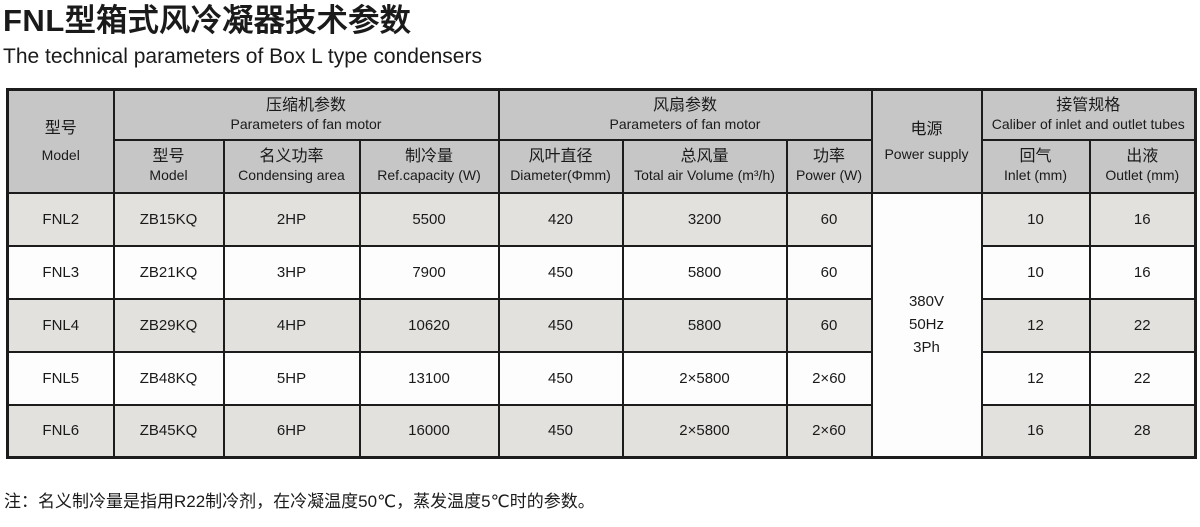 Image resolution: width=1200 pixels, height=527 pixels. What do you see at coordinates (1035, 175) in the screenshot?
I see `header-inlet-en: Inlet (mm)` at bounding box center [1035, 175].